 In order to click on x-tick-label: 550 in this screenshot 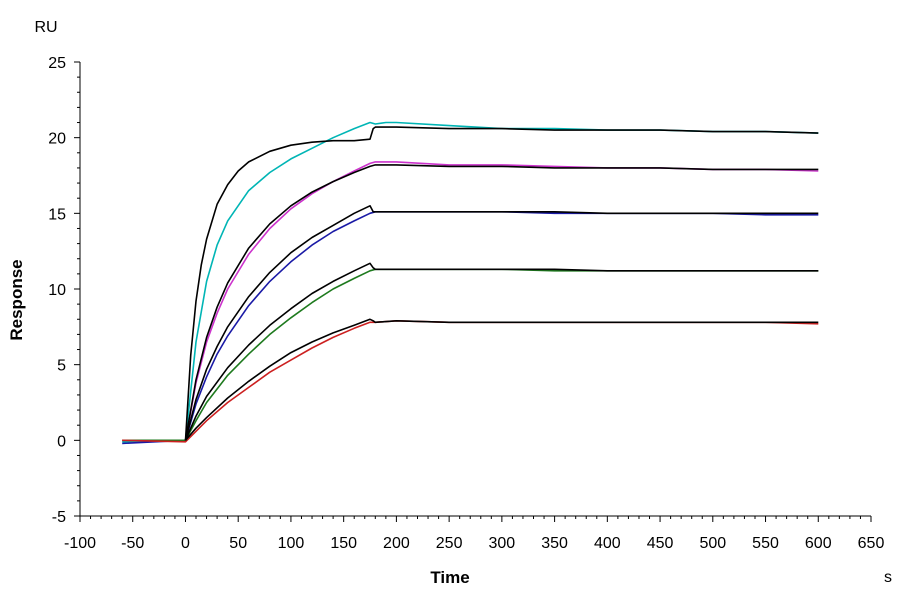, I will do `click(765, 543)`.